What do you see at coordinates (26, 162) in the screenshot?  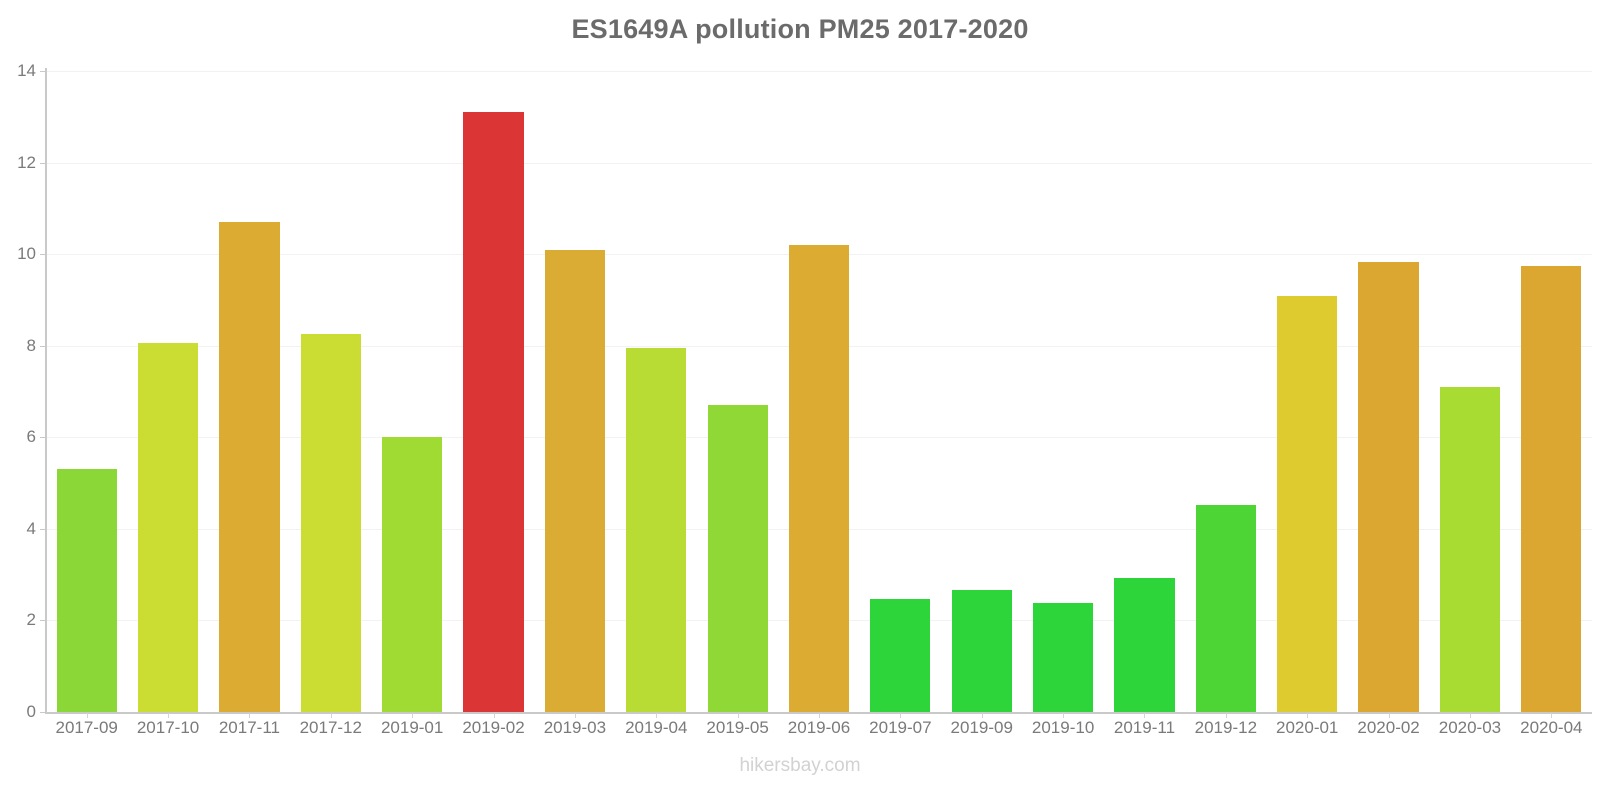 I see `y-tick-label-12: 12` at bounding box center [26, 162].